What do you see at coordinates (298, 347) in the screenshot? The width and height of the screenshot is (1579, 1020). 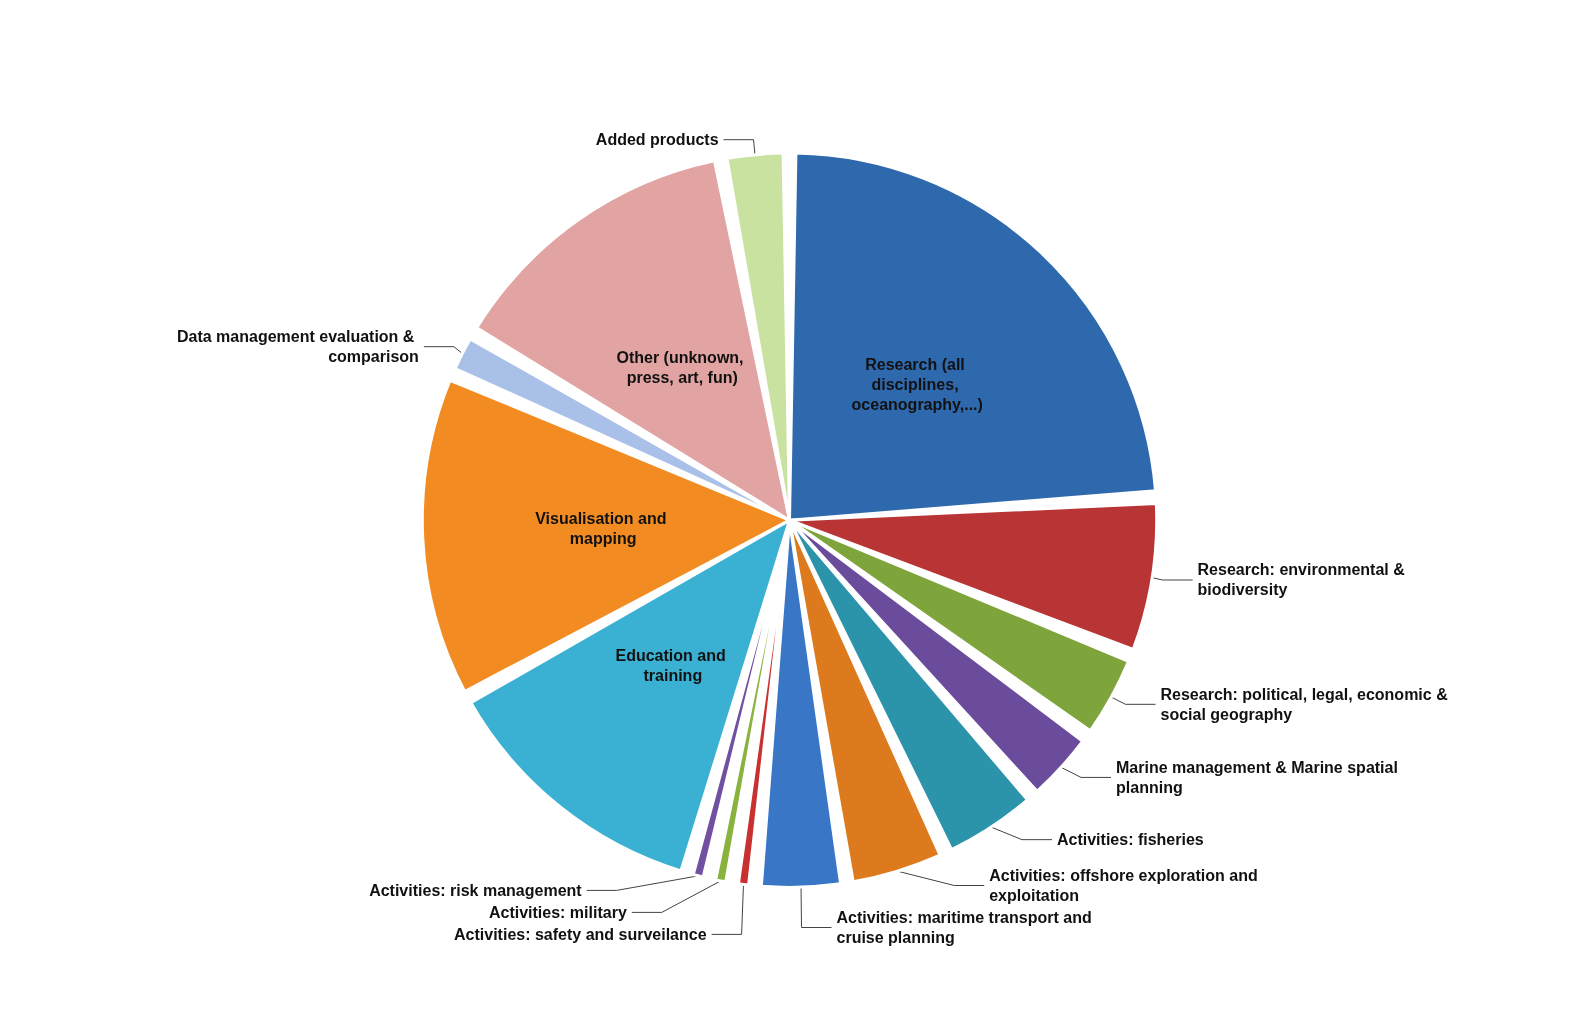 I see `slice-label: Data management evaluation & comparison` at bounding box center [298, 347].